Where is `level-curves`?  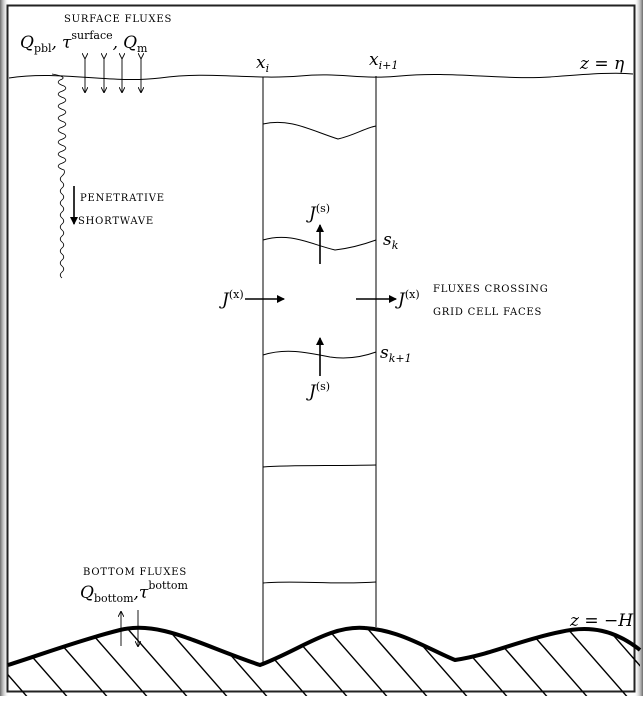
level-curves is located at coordinates (319, 352).